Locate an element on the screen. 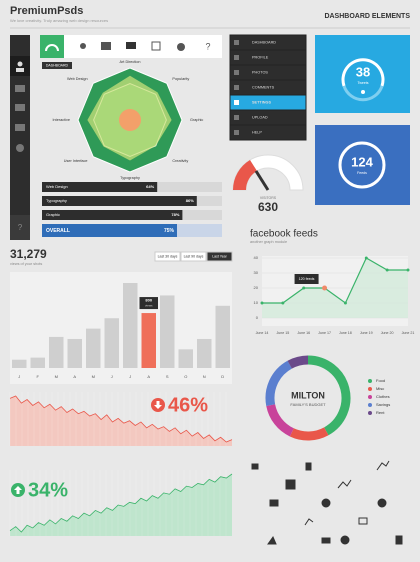  menu-label: PHOTOS is located at coordinates (260, 73).